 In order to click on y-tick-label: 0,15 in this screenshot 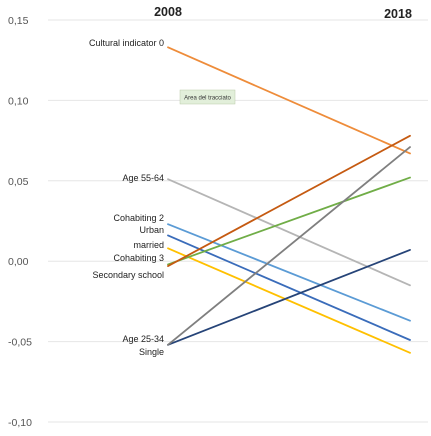, I will do `click(18, 21)`.